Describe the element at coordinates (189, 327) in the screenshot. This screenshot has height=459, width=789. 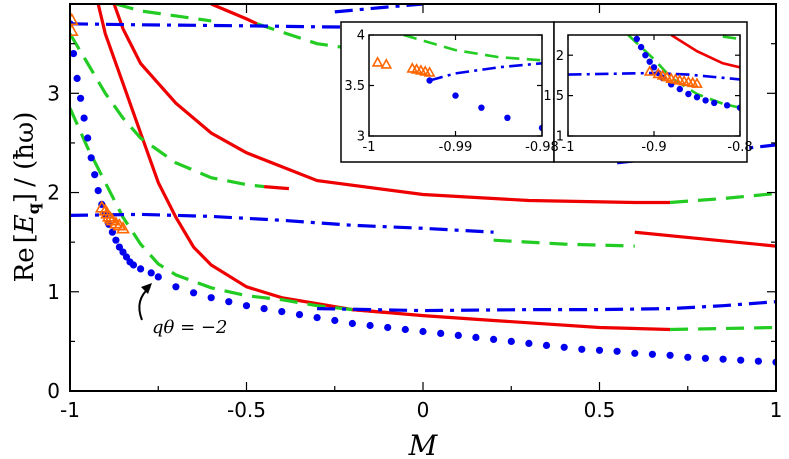
I see `annotation-label: qθ = −2` at that location.